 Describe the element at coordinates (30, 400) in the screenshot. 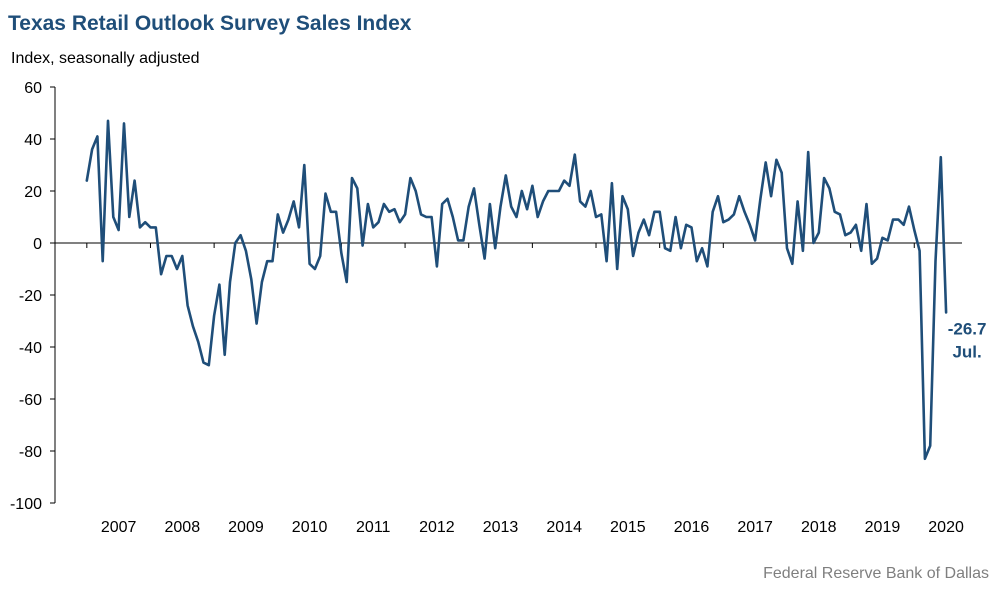

I see `y-tick-label: -60` at that location.